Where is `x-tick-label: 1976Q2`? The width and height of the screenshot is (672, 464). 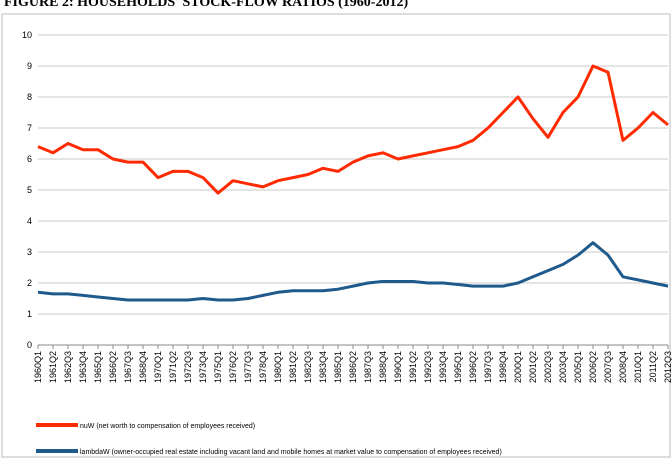
x-tick-label: 1976Q2 is located at coordinates (233, 367).